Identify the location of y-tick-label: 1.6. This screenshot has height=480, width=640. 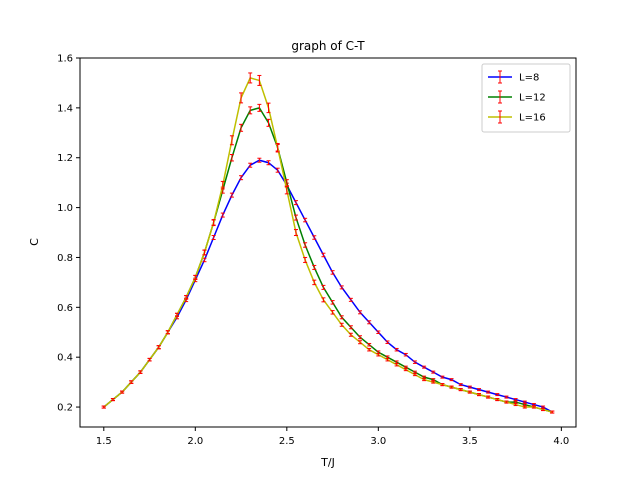
(65, 59).